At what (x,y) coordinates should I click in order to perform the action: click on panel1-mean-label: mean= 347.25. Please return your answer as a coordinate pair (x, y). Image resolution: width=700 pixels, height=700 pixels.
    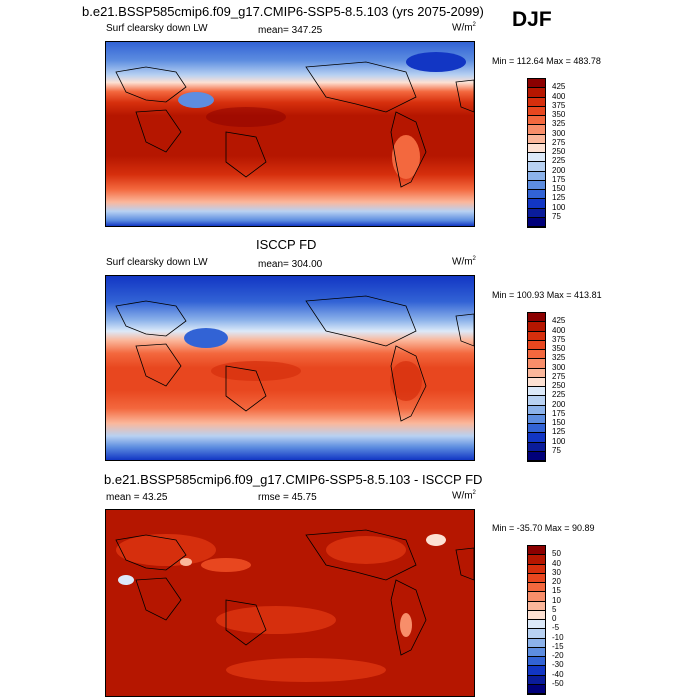
    Looking at the image, I should click on (290, 30).